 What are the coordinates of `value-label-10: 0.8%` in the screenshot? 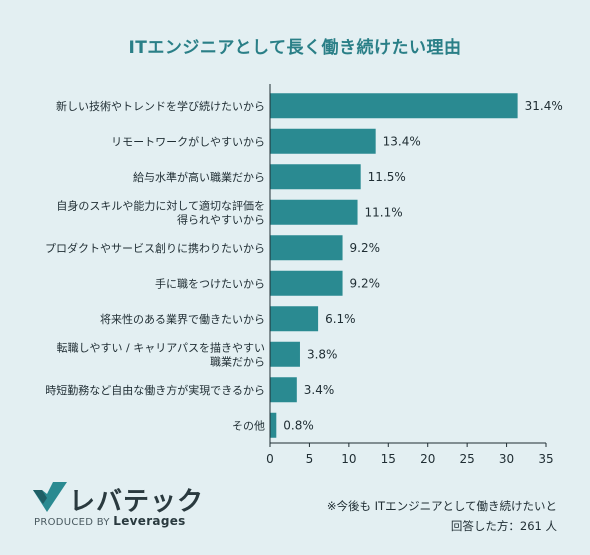 It's located at (298, 425).